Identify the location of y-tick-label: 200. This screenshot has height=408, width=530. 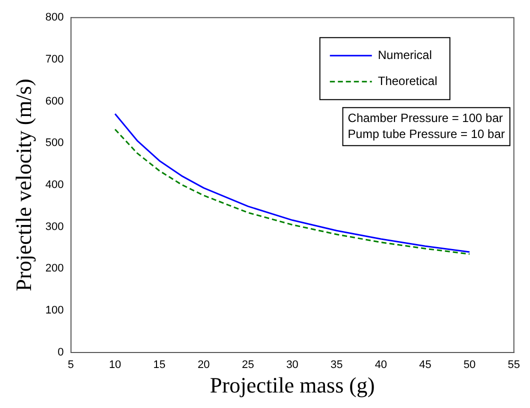
(54, 268).